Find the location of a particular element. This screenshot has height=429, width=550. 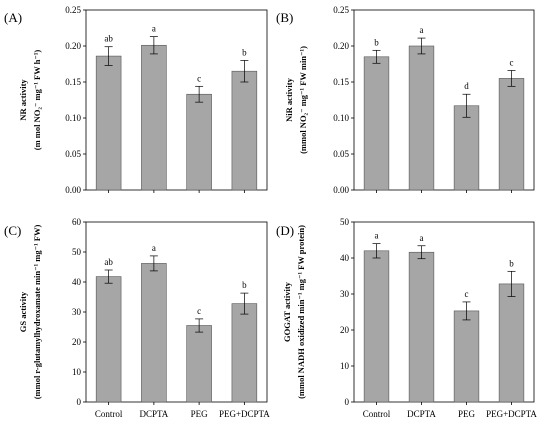

y-axis-label: NiR activity is located at coordinates (289, 99).